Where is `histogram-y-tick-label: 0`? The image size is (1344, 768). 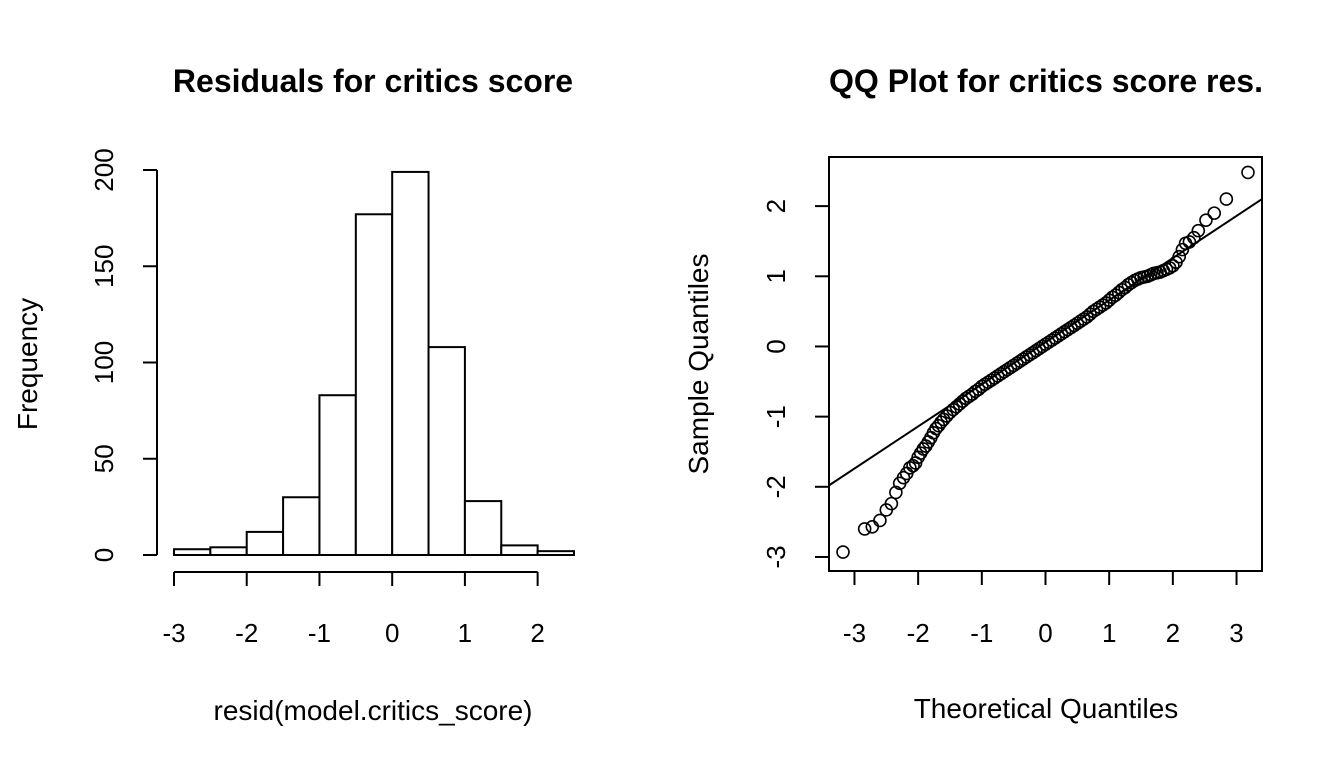 histogram-y-tick-label: 0 is located at coordinates (104, 555).